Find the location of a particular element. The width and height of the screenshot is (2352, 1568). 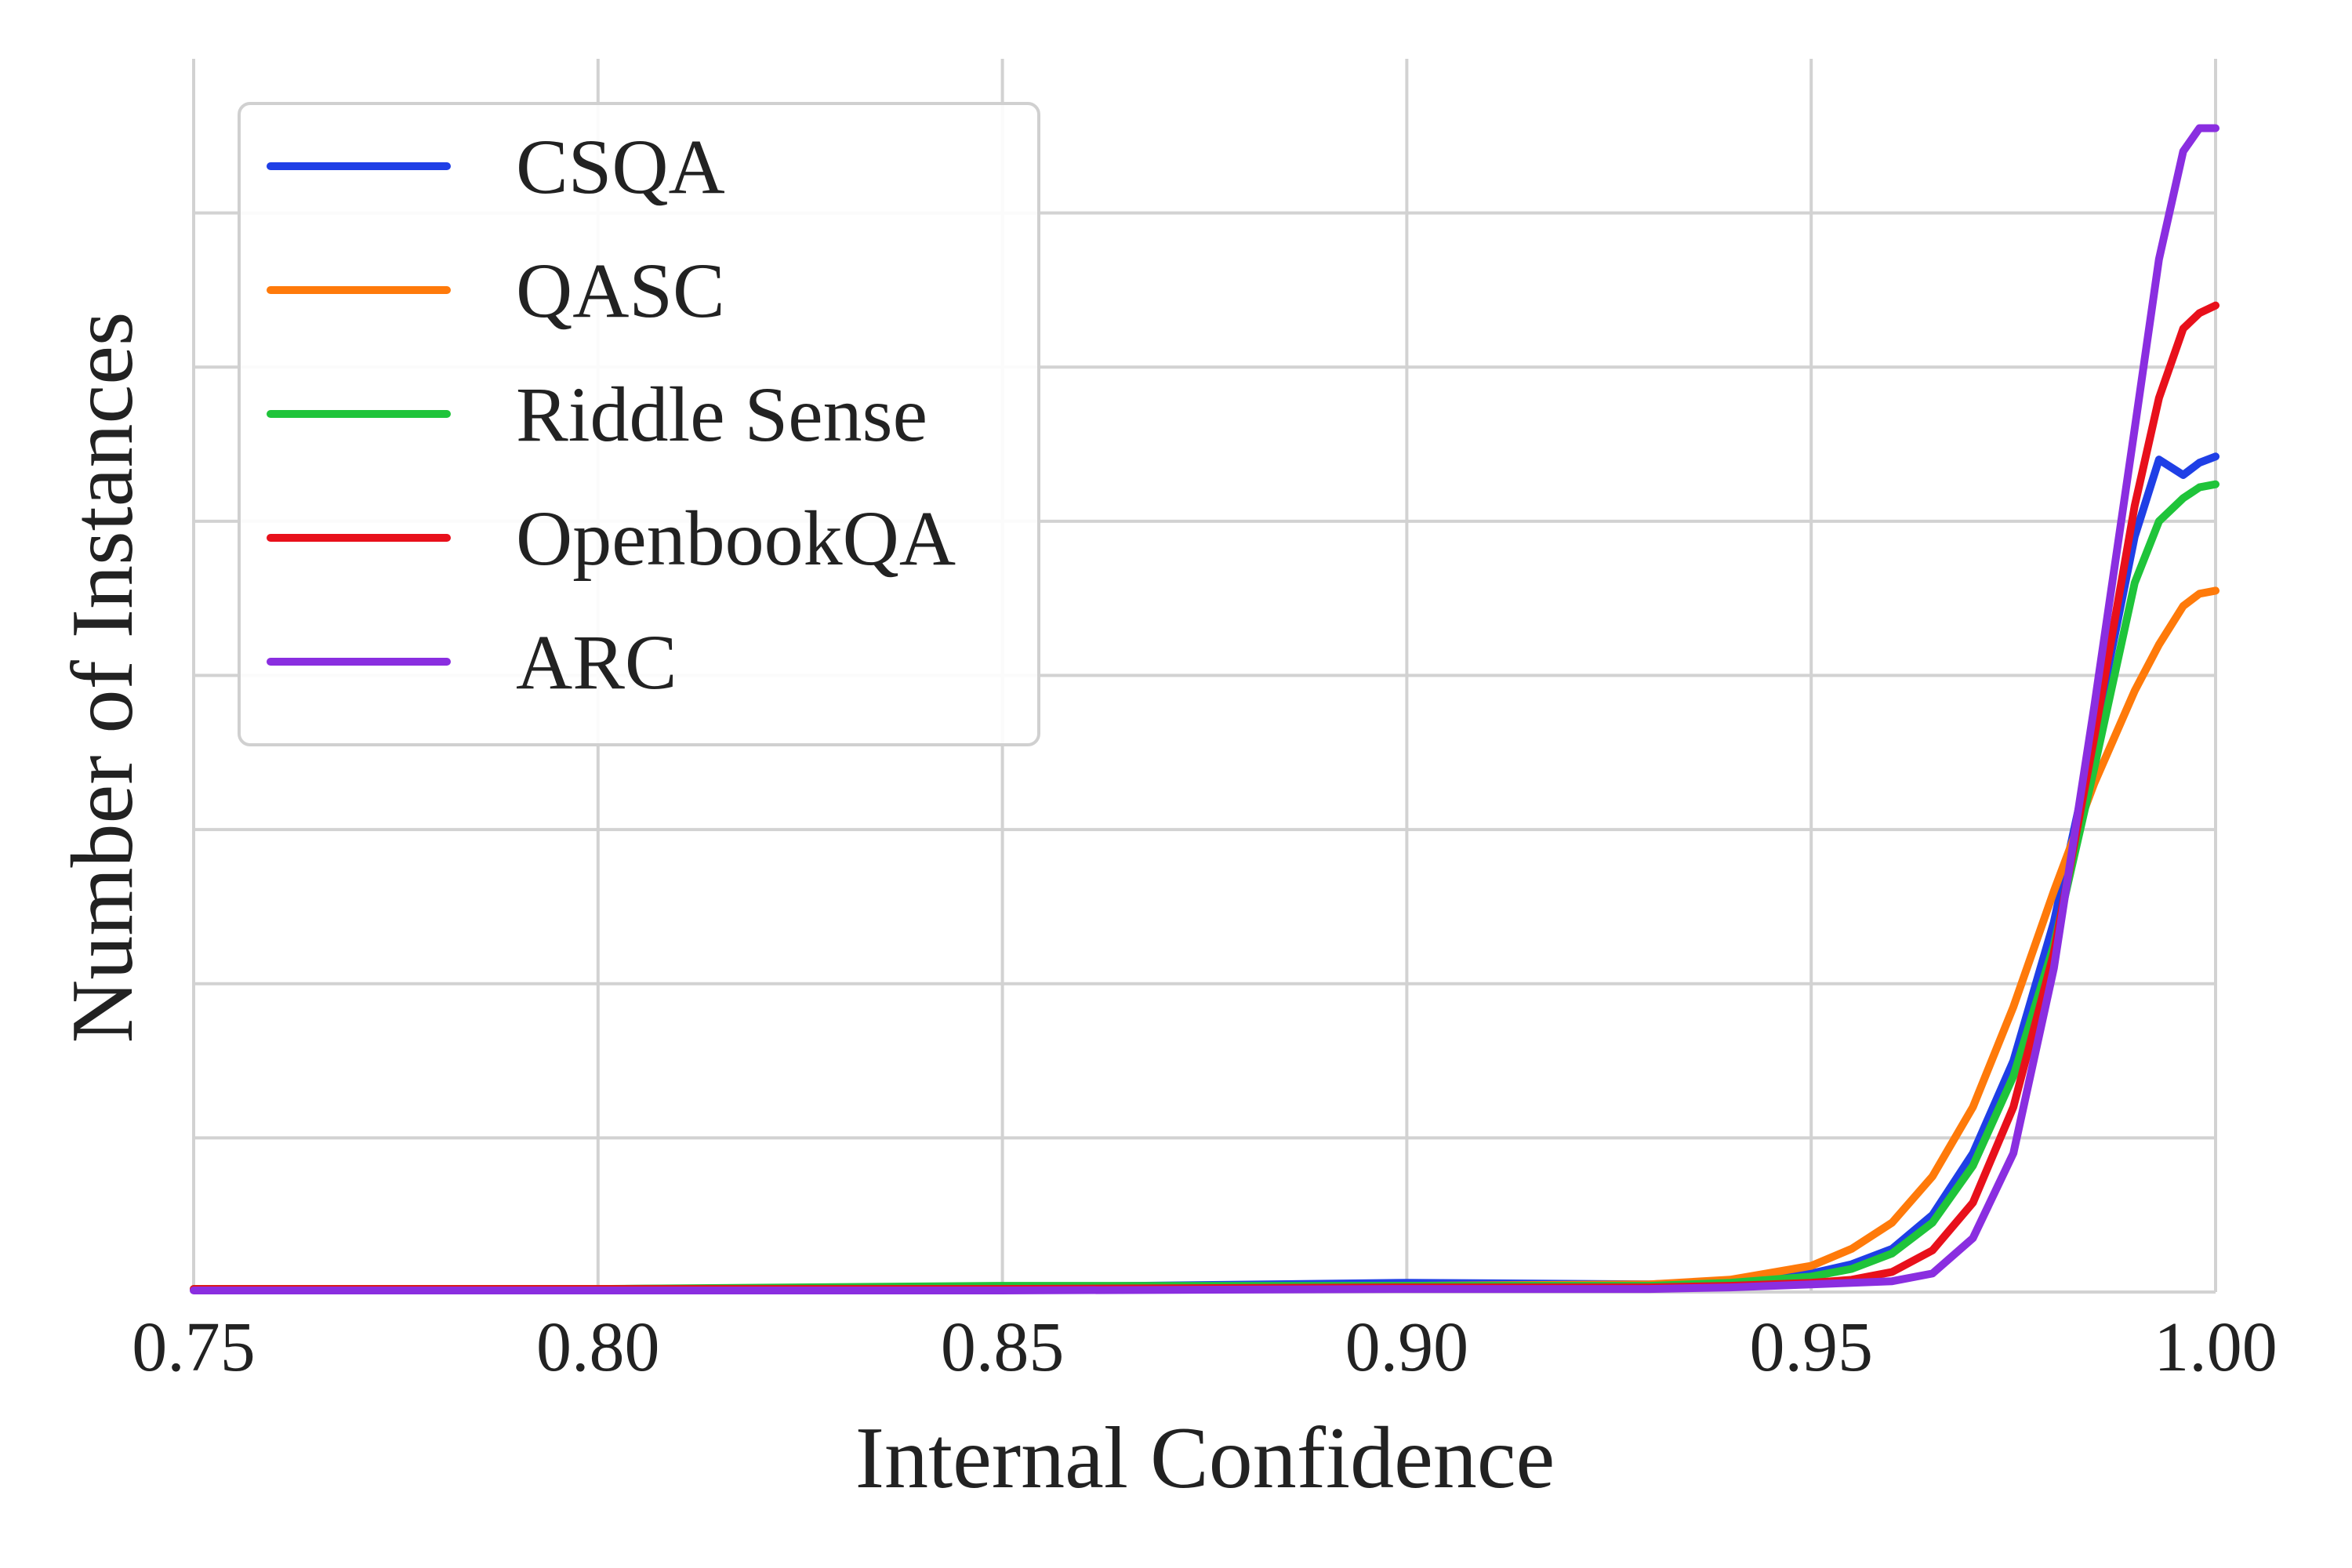

legend: CSQA QASC Riddle Sense OpenbookQA ARC is located at coordinates (639, 424).